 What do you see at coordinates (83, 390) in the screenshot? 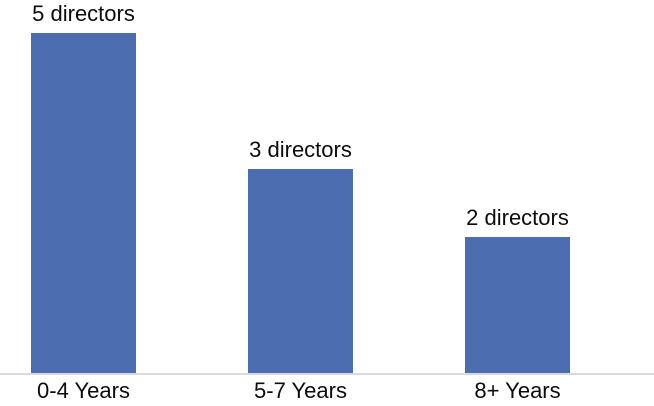
I see `x-tick-label-0-4-years: 0-4 Years` at bounding box center [83, 390].